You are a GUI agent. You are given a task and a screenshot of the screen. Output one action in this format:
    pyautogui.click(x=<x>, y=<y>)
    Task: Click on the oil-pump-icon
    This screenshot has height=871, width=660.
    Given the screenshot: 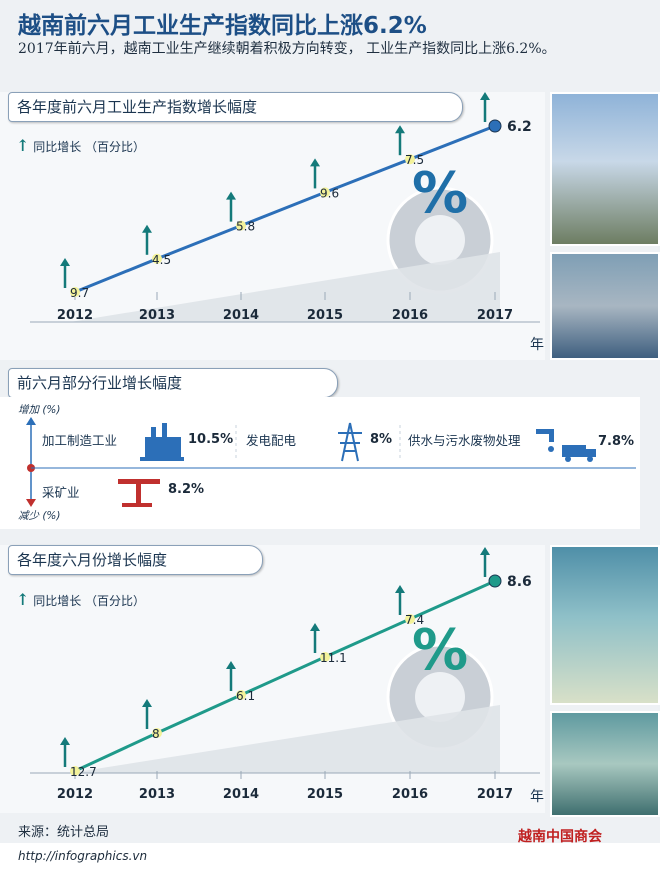 What is the action you would take?
    pyautogui.click(x=139, y=493)
    